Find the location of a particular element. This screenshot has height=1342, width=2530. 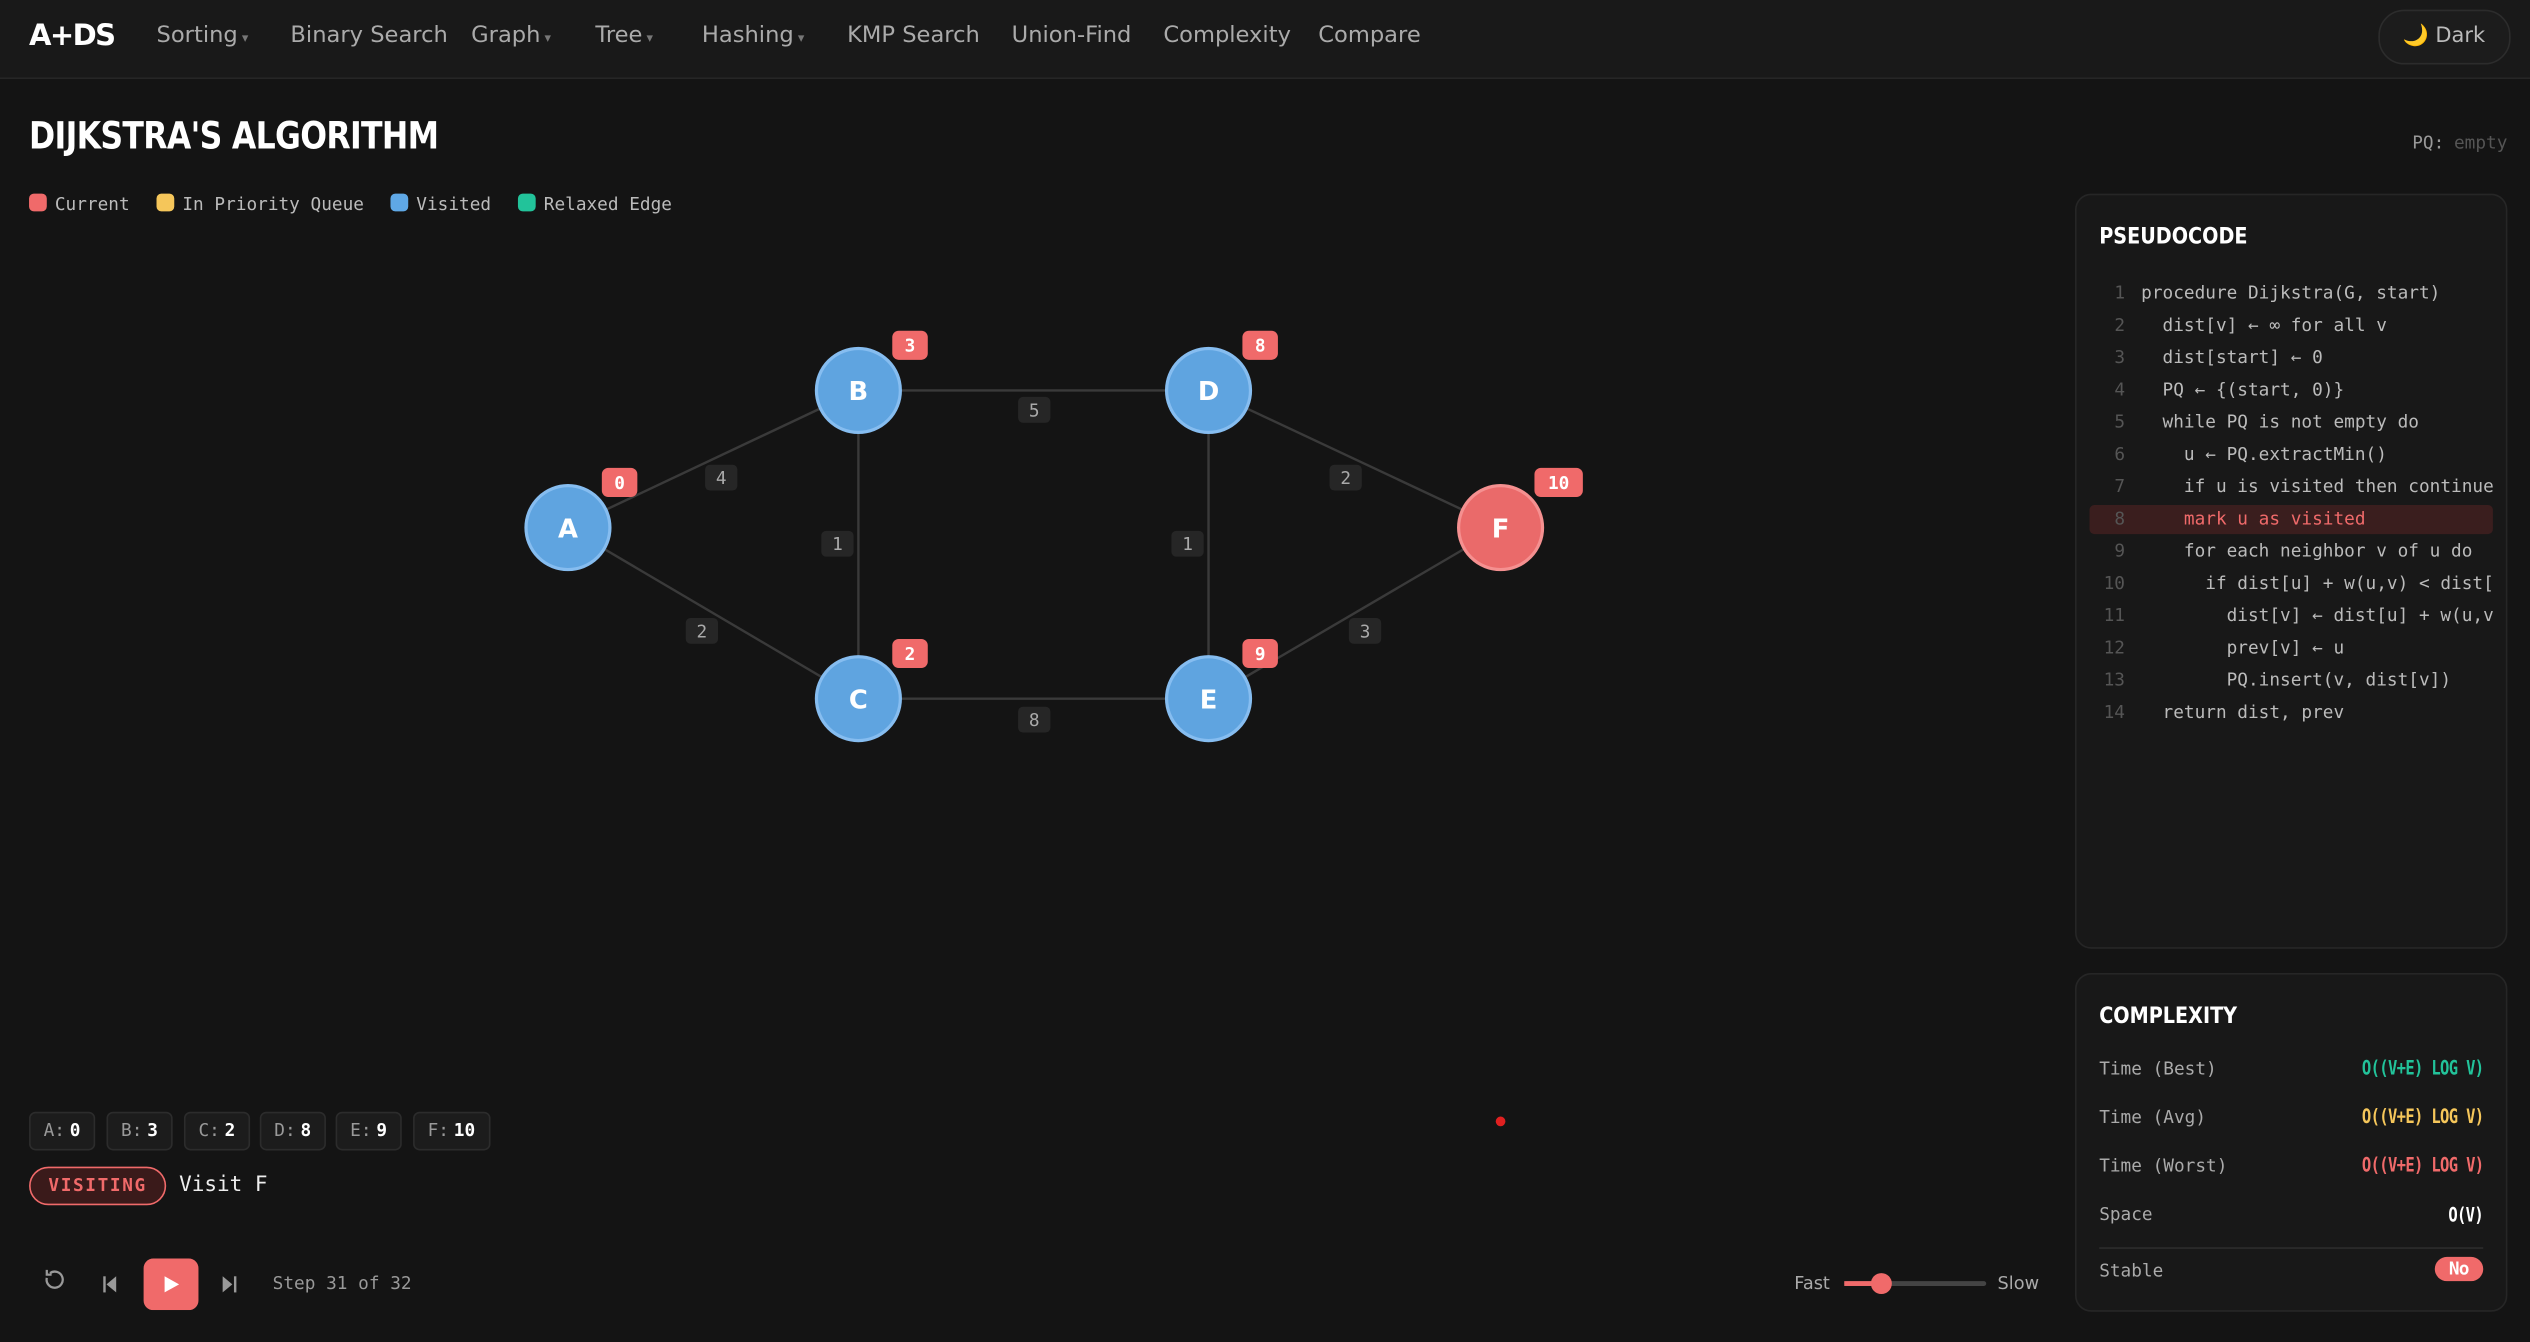

chip-value: 8 is located at coordinates (306, 1130).